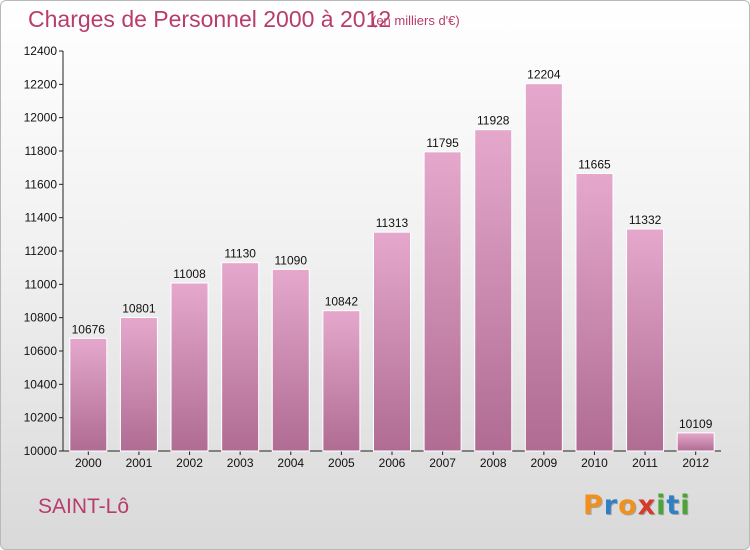 This screenshot has height=550, width=750. Describe the element at coordinates (41, 351) in the screenshot. I see `y-tick-label: 10600` at that location.